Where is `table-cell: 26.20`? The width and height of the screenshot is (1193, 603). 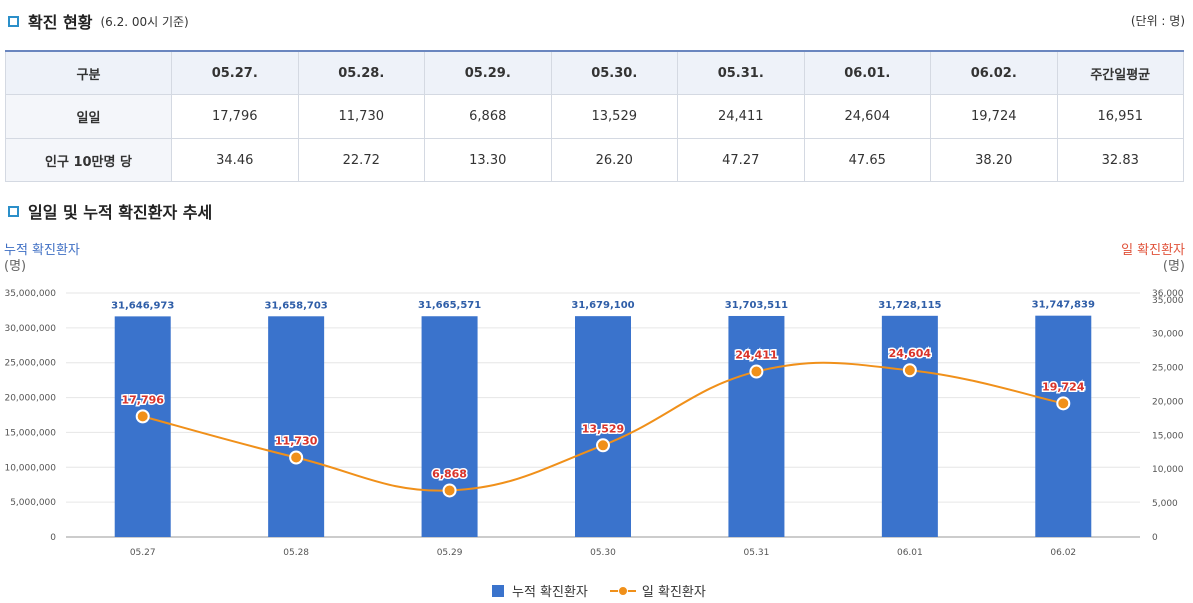 table-cell: 26.20 is located at coordinates (614, 160).